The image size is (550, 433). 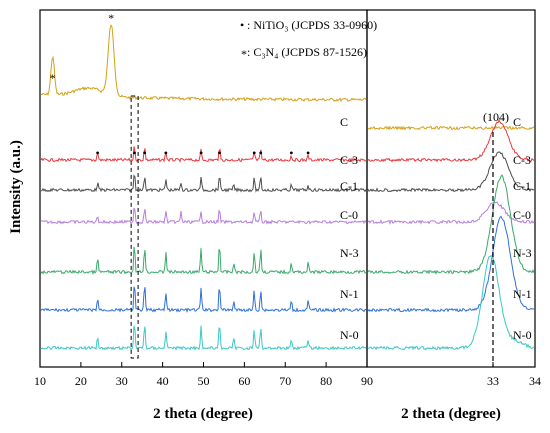 I want to click on main-x-tick-label: 60, so click(x=244, y=381).